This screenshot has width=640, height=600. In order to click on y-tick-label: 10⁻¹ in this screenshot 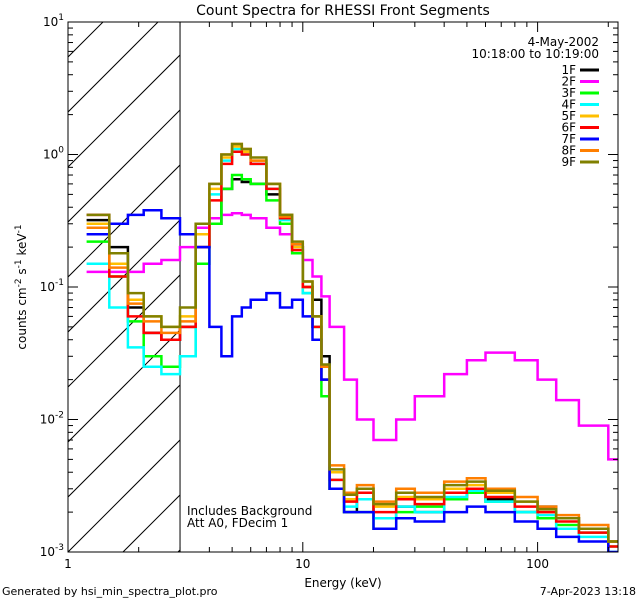, I will do `click(52, 286)`.